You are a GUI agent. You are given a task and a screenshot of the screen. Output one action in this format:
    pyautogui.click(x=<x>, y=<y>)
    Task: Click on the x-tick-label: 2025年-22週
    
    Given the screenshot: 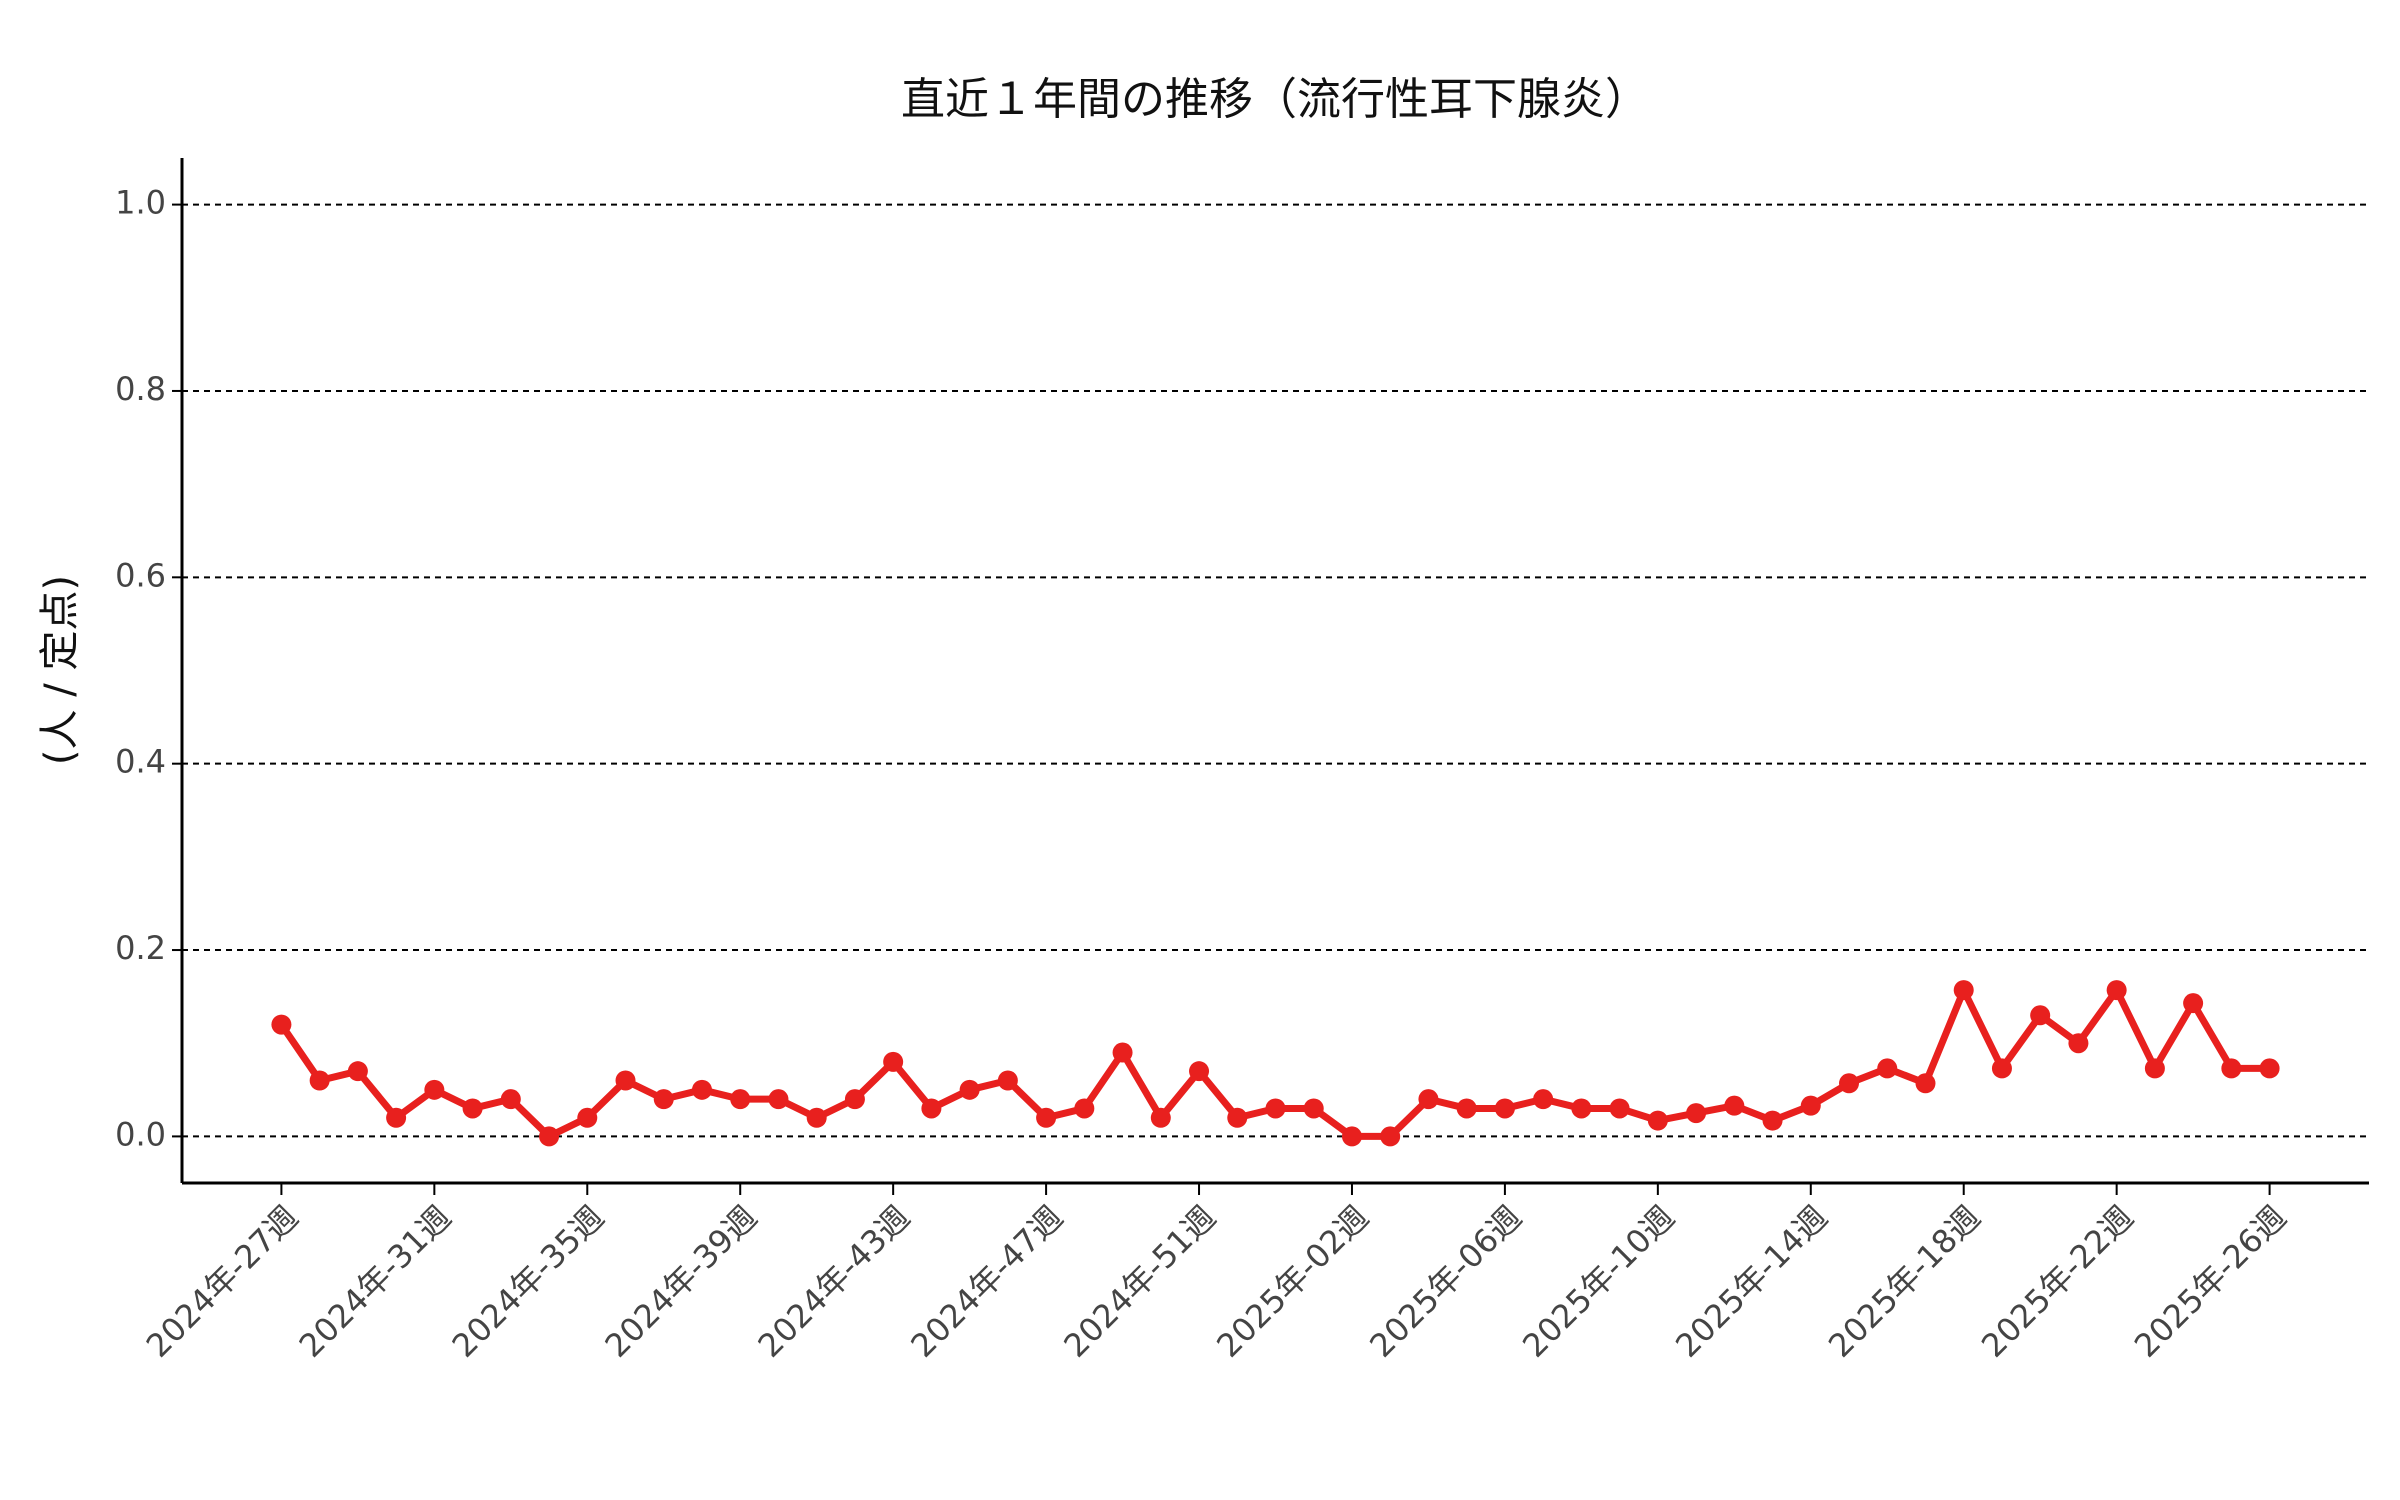 What is the action you would take?
    pyautogui.click(x=2057, y=1281)
    